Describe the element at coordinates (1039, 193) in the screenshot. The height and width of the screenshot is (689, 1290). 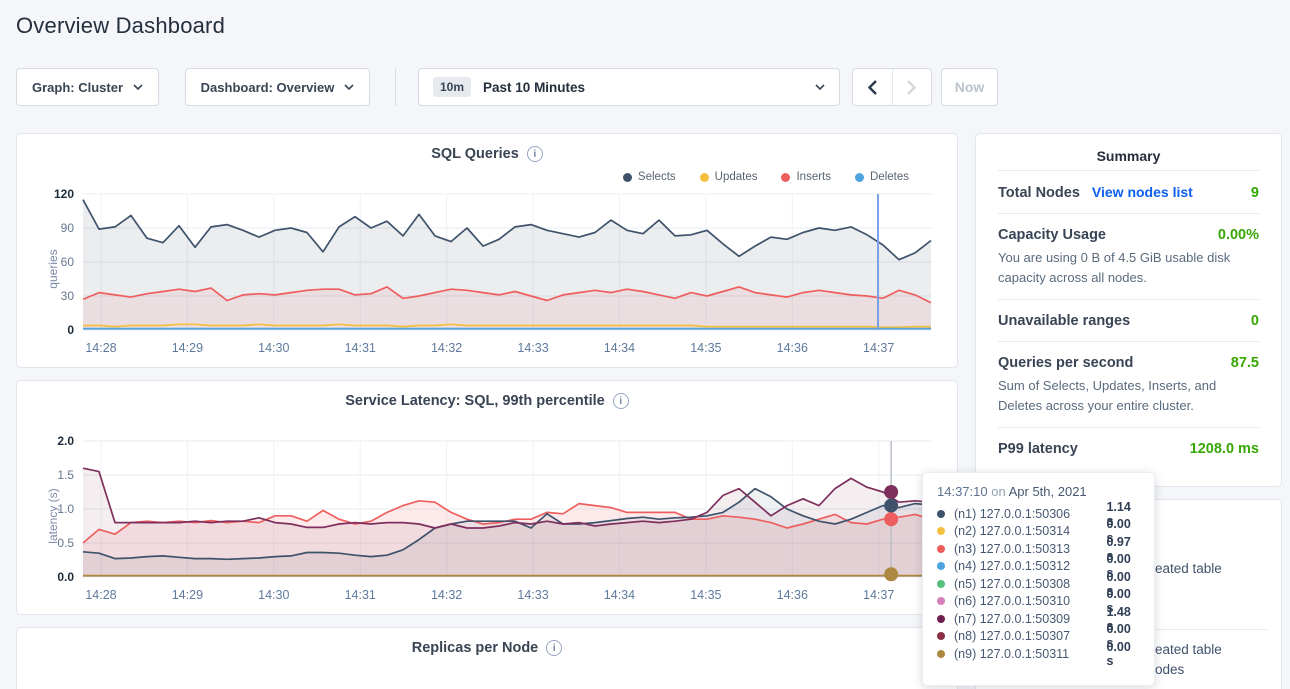
I see `summary-label: Total Nodes` at that location.